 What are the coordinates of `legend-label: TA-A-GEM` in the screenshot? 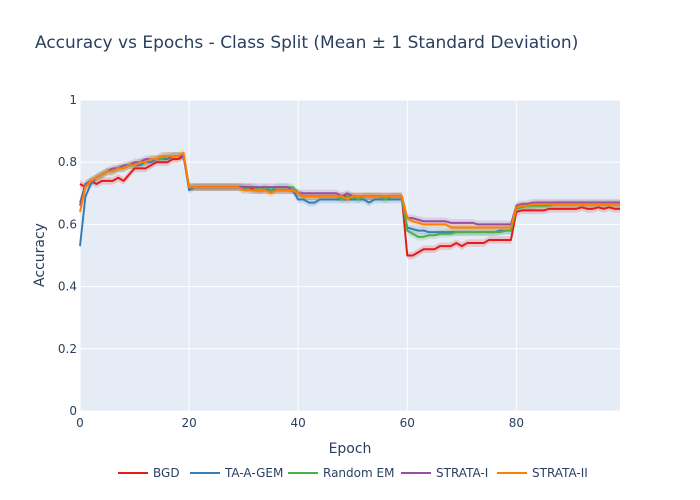 It's located at (253, 473).